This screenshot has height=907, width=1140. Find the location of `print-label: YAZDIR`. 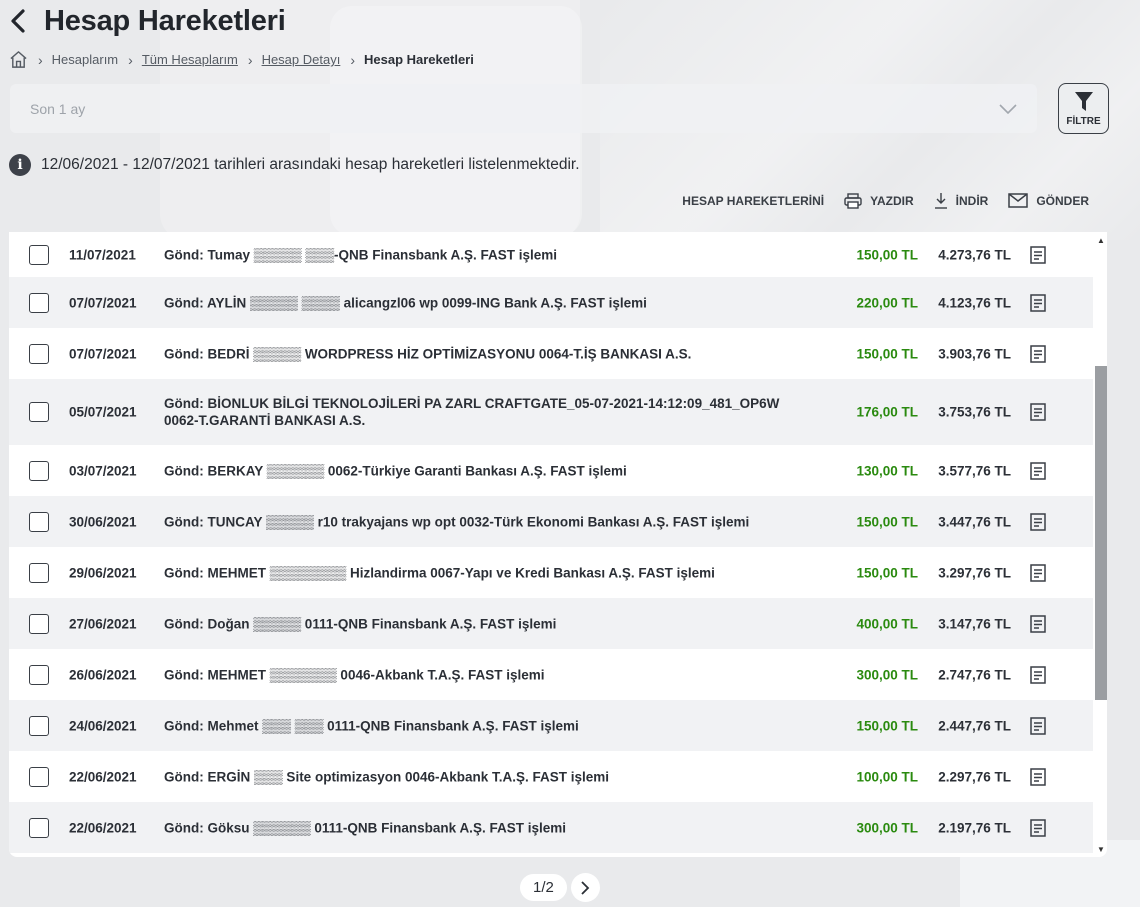

print-label: YAZDIR is located at coordinates (892, 200).